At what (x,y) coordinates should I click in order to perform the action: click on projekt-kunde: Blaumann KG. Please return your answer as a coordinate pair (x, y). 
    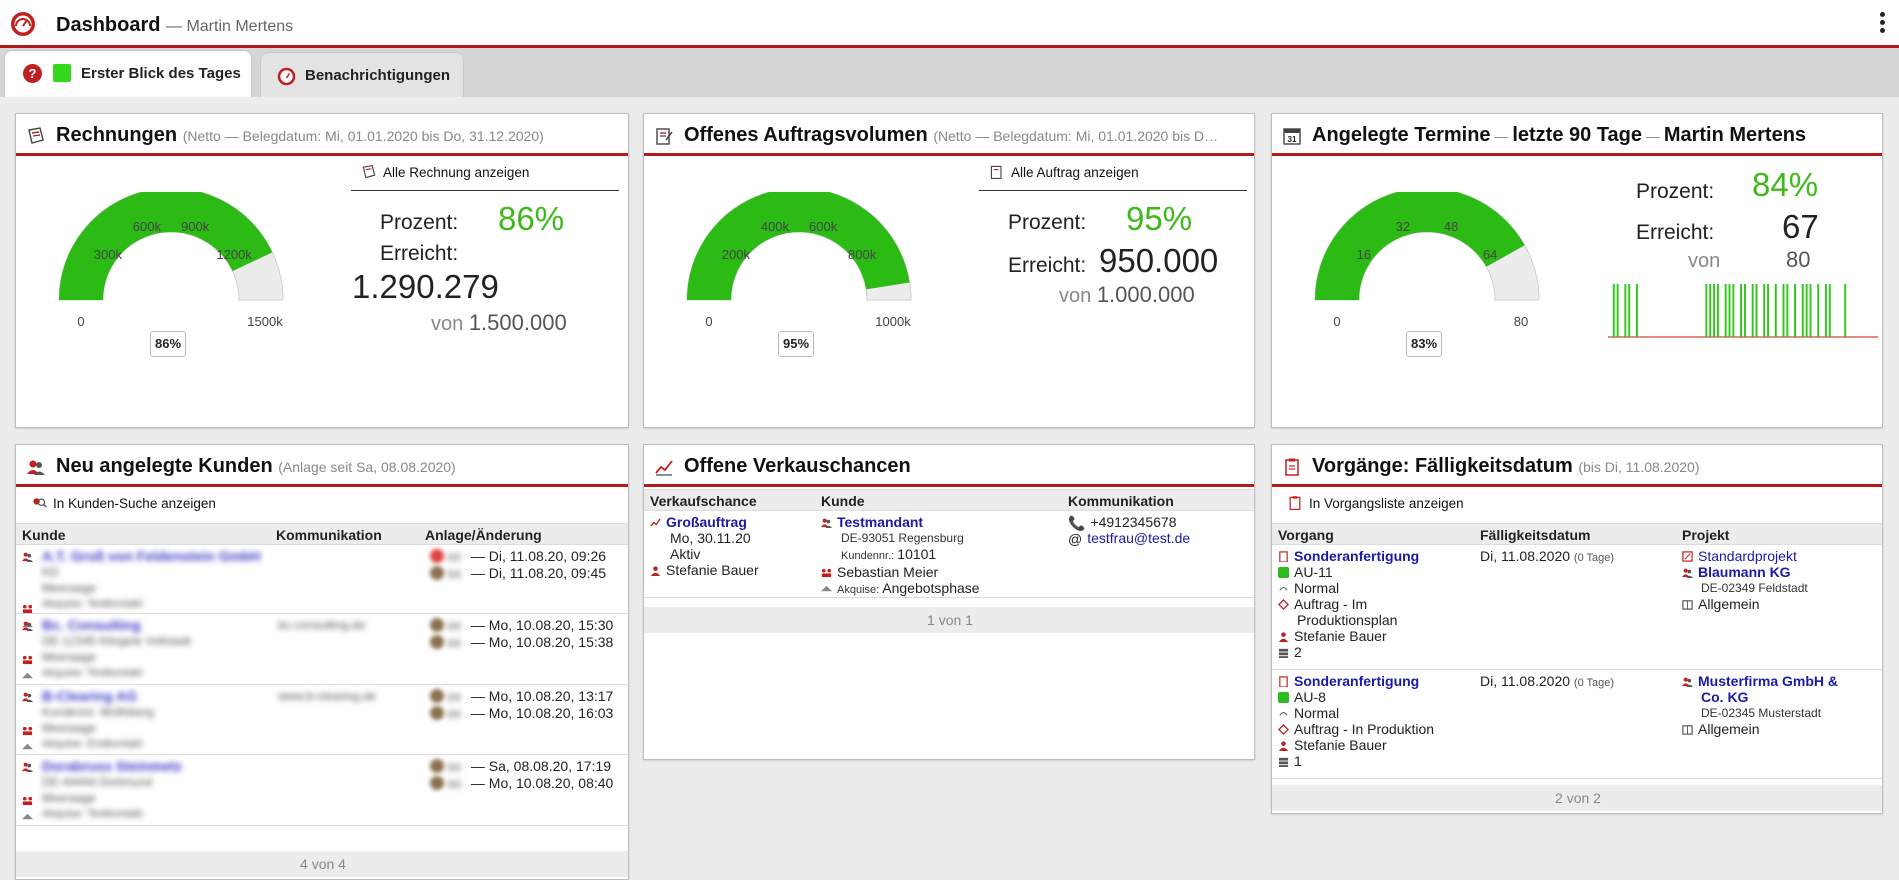
    Looking at the image, I should click on (1744, 572).